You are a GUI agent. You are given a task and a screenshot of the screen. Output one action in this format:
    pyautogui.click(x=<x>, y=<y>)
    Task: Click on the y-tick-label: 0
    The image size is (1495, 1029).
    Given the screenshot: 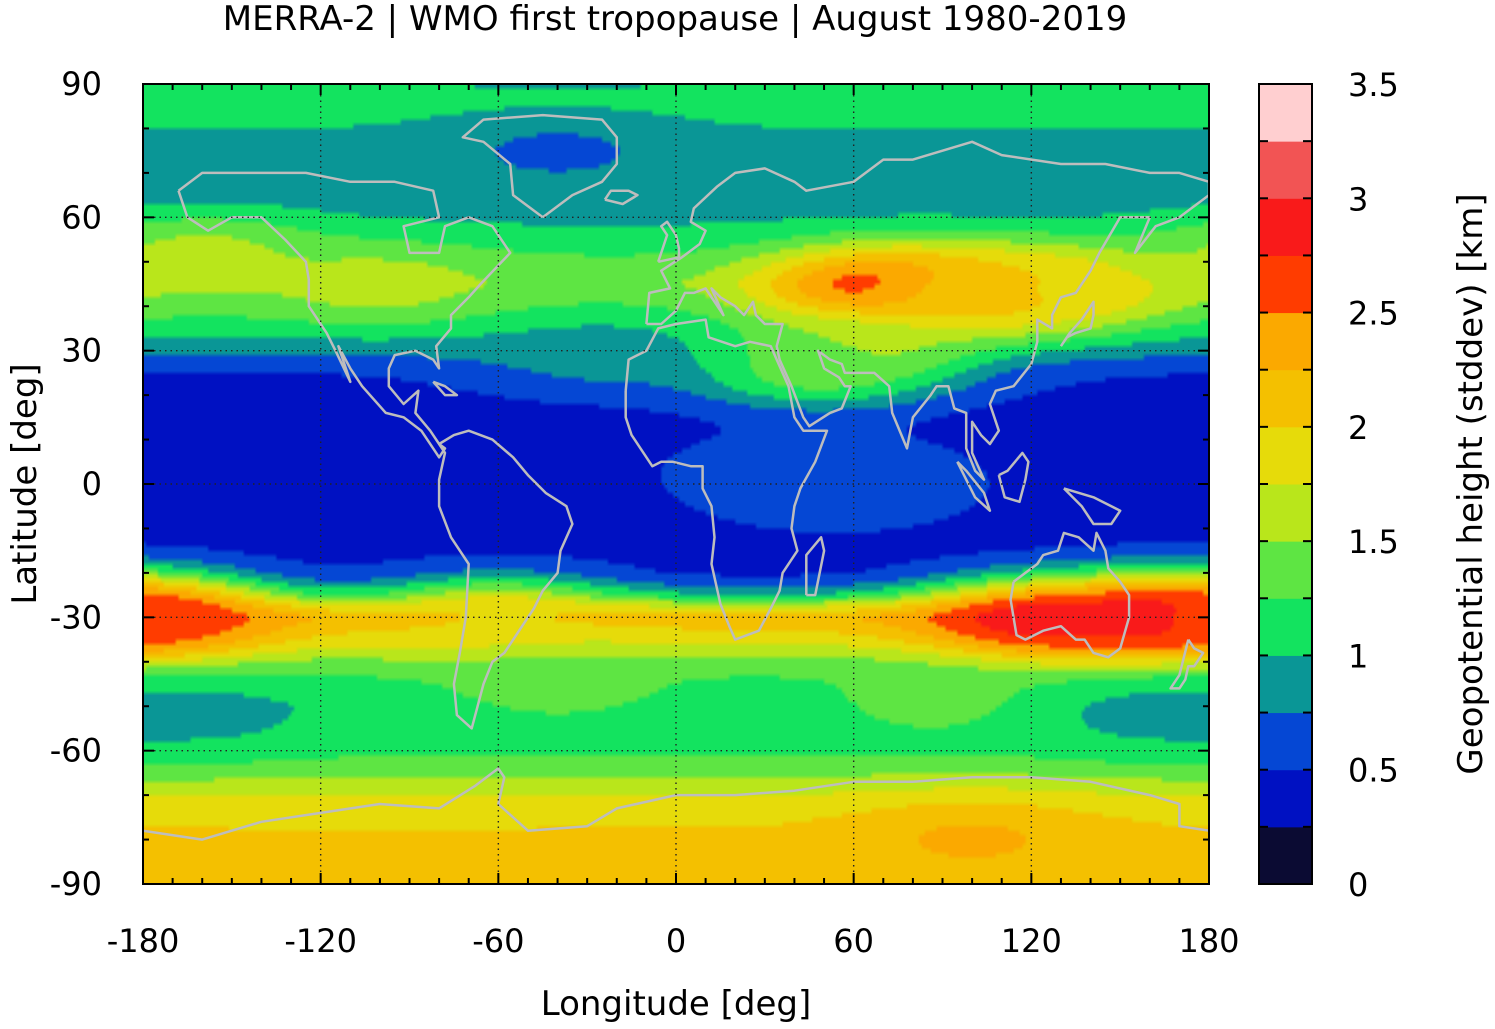 What is the action you would take?
    pyautogui.click(x=92, y=484)
    